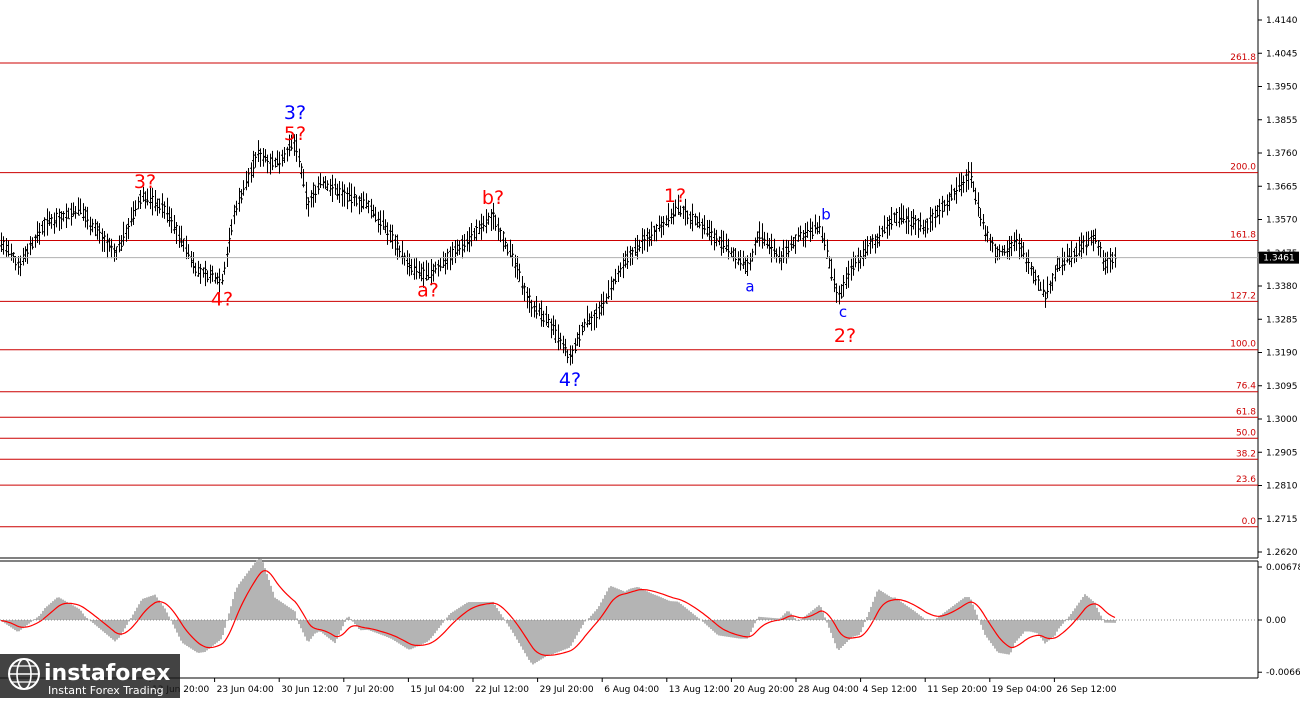  What do you see at coordinates (1282, 154) in the screenshot?
I see `price-tick-label: 1.3760` at bounding box center [1282, 154].